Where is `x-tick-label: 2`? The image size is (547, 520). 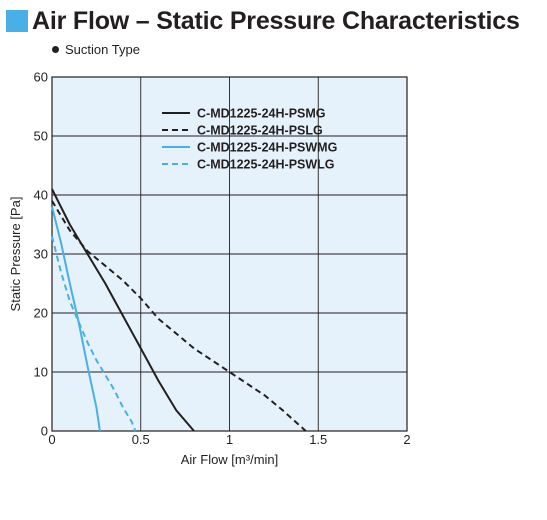
x-tick-label: 2 is located at coordinates (406, 439).